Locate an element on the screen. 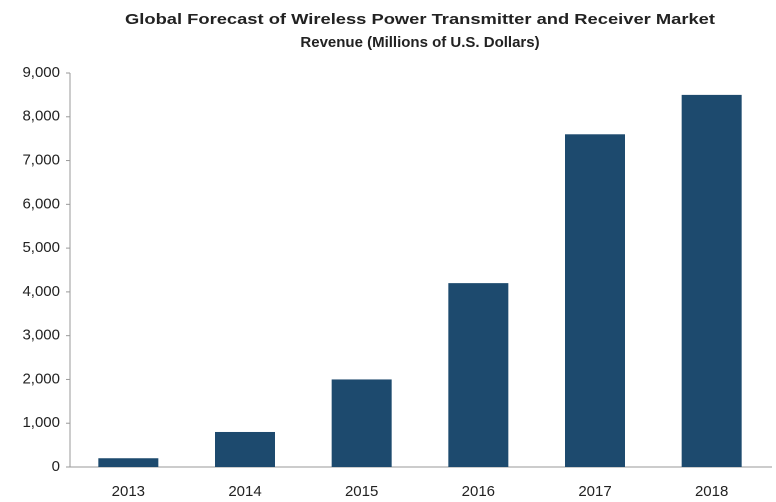  x-tick-label: 2014 is located at coordinates (244, 491).